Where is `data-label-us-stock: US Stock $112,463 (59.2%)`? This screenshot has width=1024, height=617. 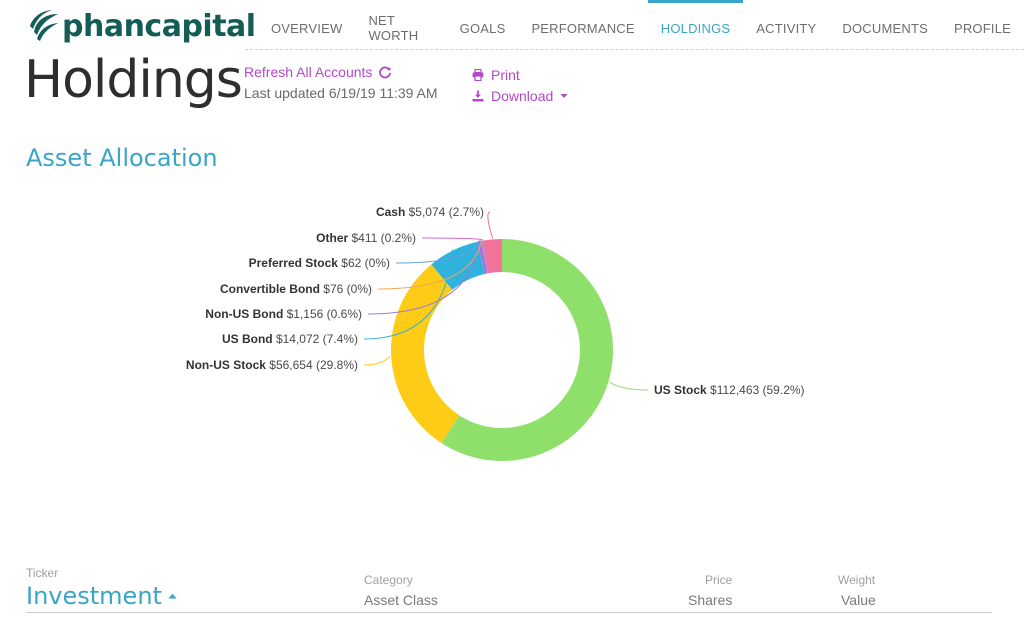
data-label-us-stock: US Stock $112,463 (59.2%) is located at coordinates (729, 390).